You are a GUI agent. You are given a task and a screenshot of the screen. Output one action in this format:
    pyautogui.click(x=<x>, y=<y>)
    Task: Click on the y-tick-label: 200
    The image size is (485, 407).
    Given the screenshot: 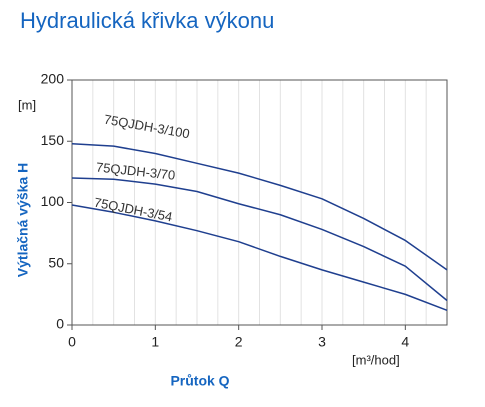 What is the action you would take?
    pyautogui.click(x=53, y=79)
    